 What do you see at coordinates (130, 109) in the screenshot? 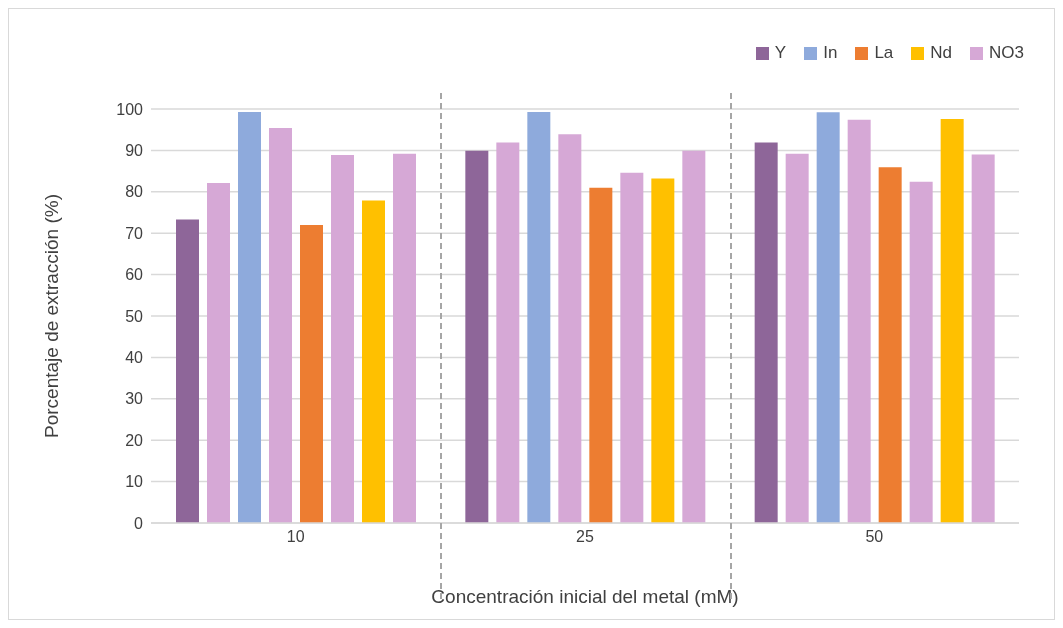
I see `y-tick-label: 100` at bounding box center [130, 109].